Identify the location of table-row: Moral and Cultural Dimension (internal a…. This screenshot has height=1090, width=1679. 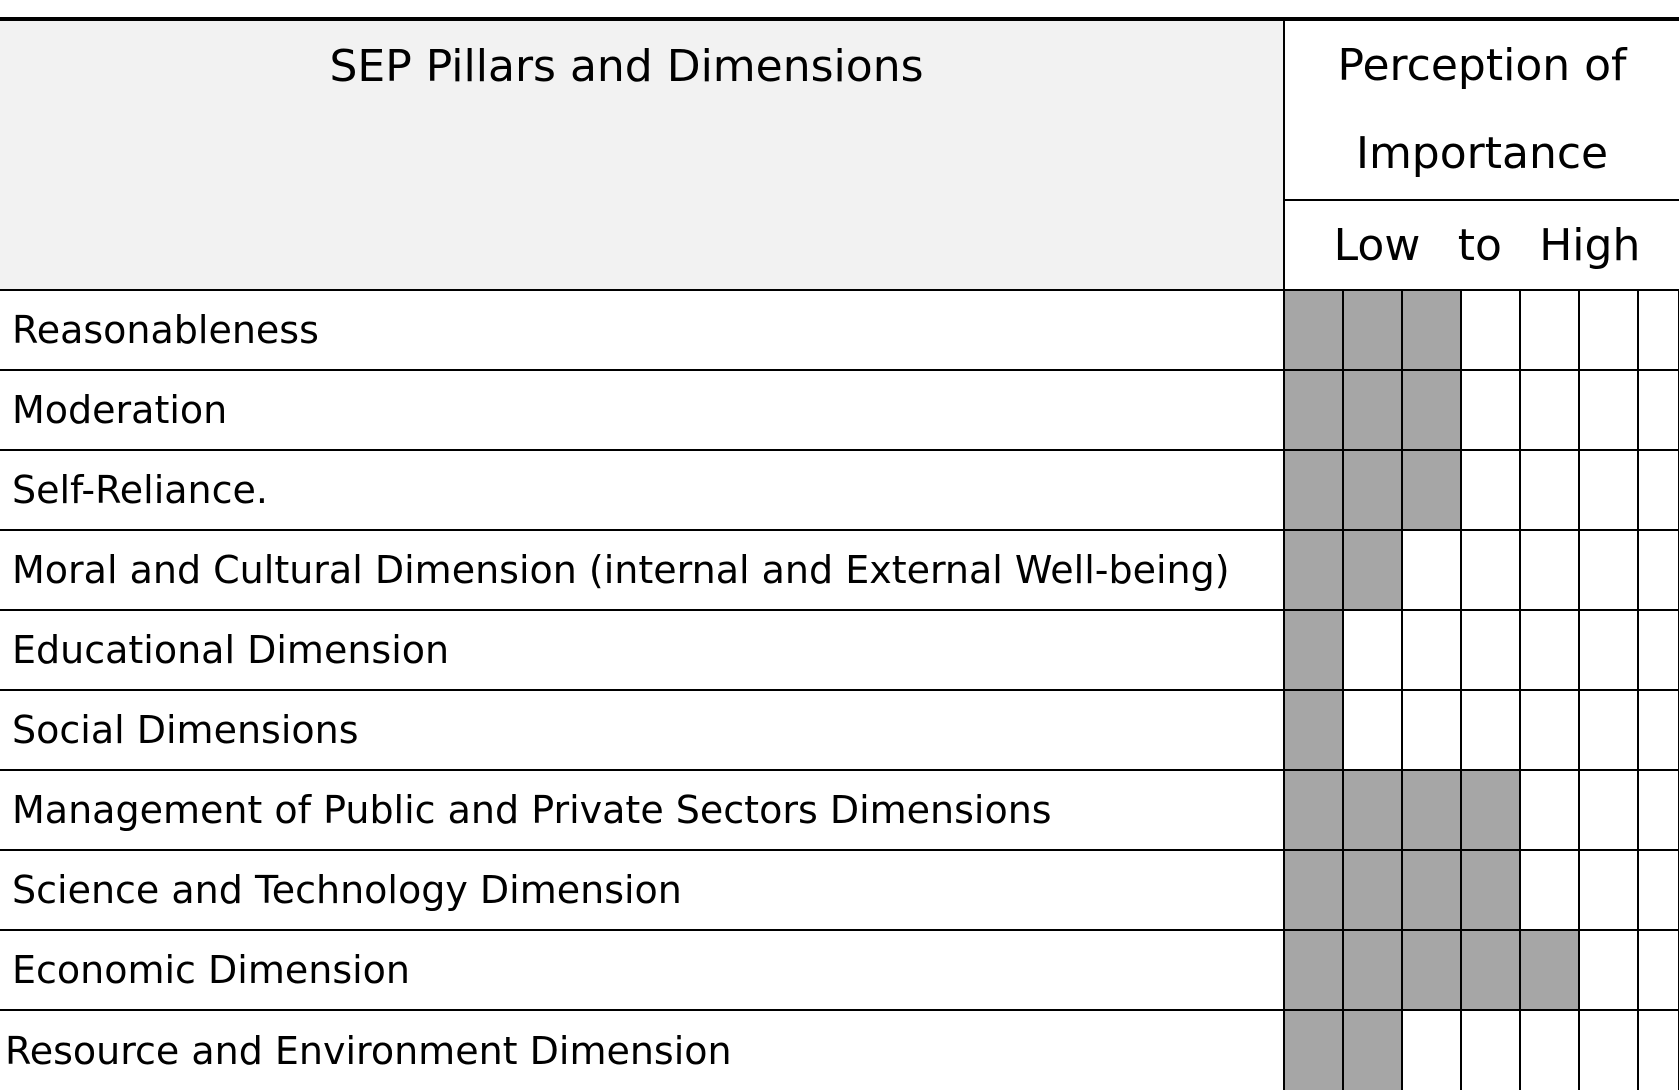
(839, 570).